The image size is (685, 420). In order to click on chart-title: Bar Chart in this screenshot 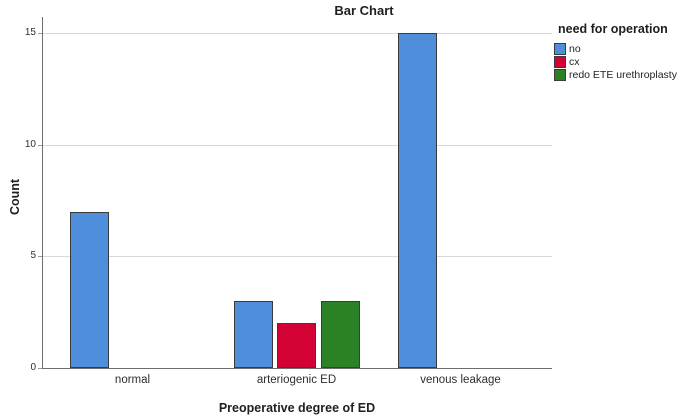, I will do `click(364, 10)`.